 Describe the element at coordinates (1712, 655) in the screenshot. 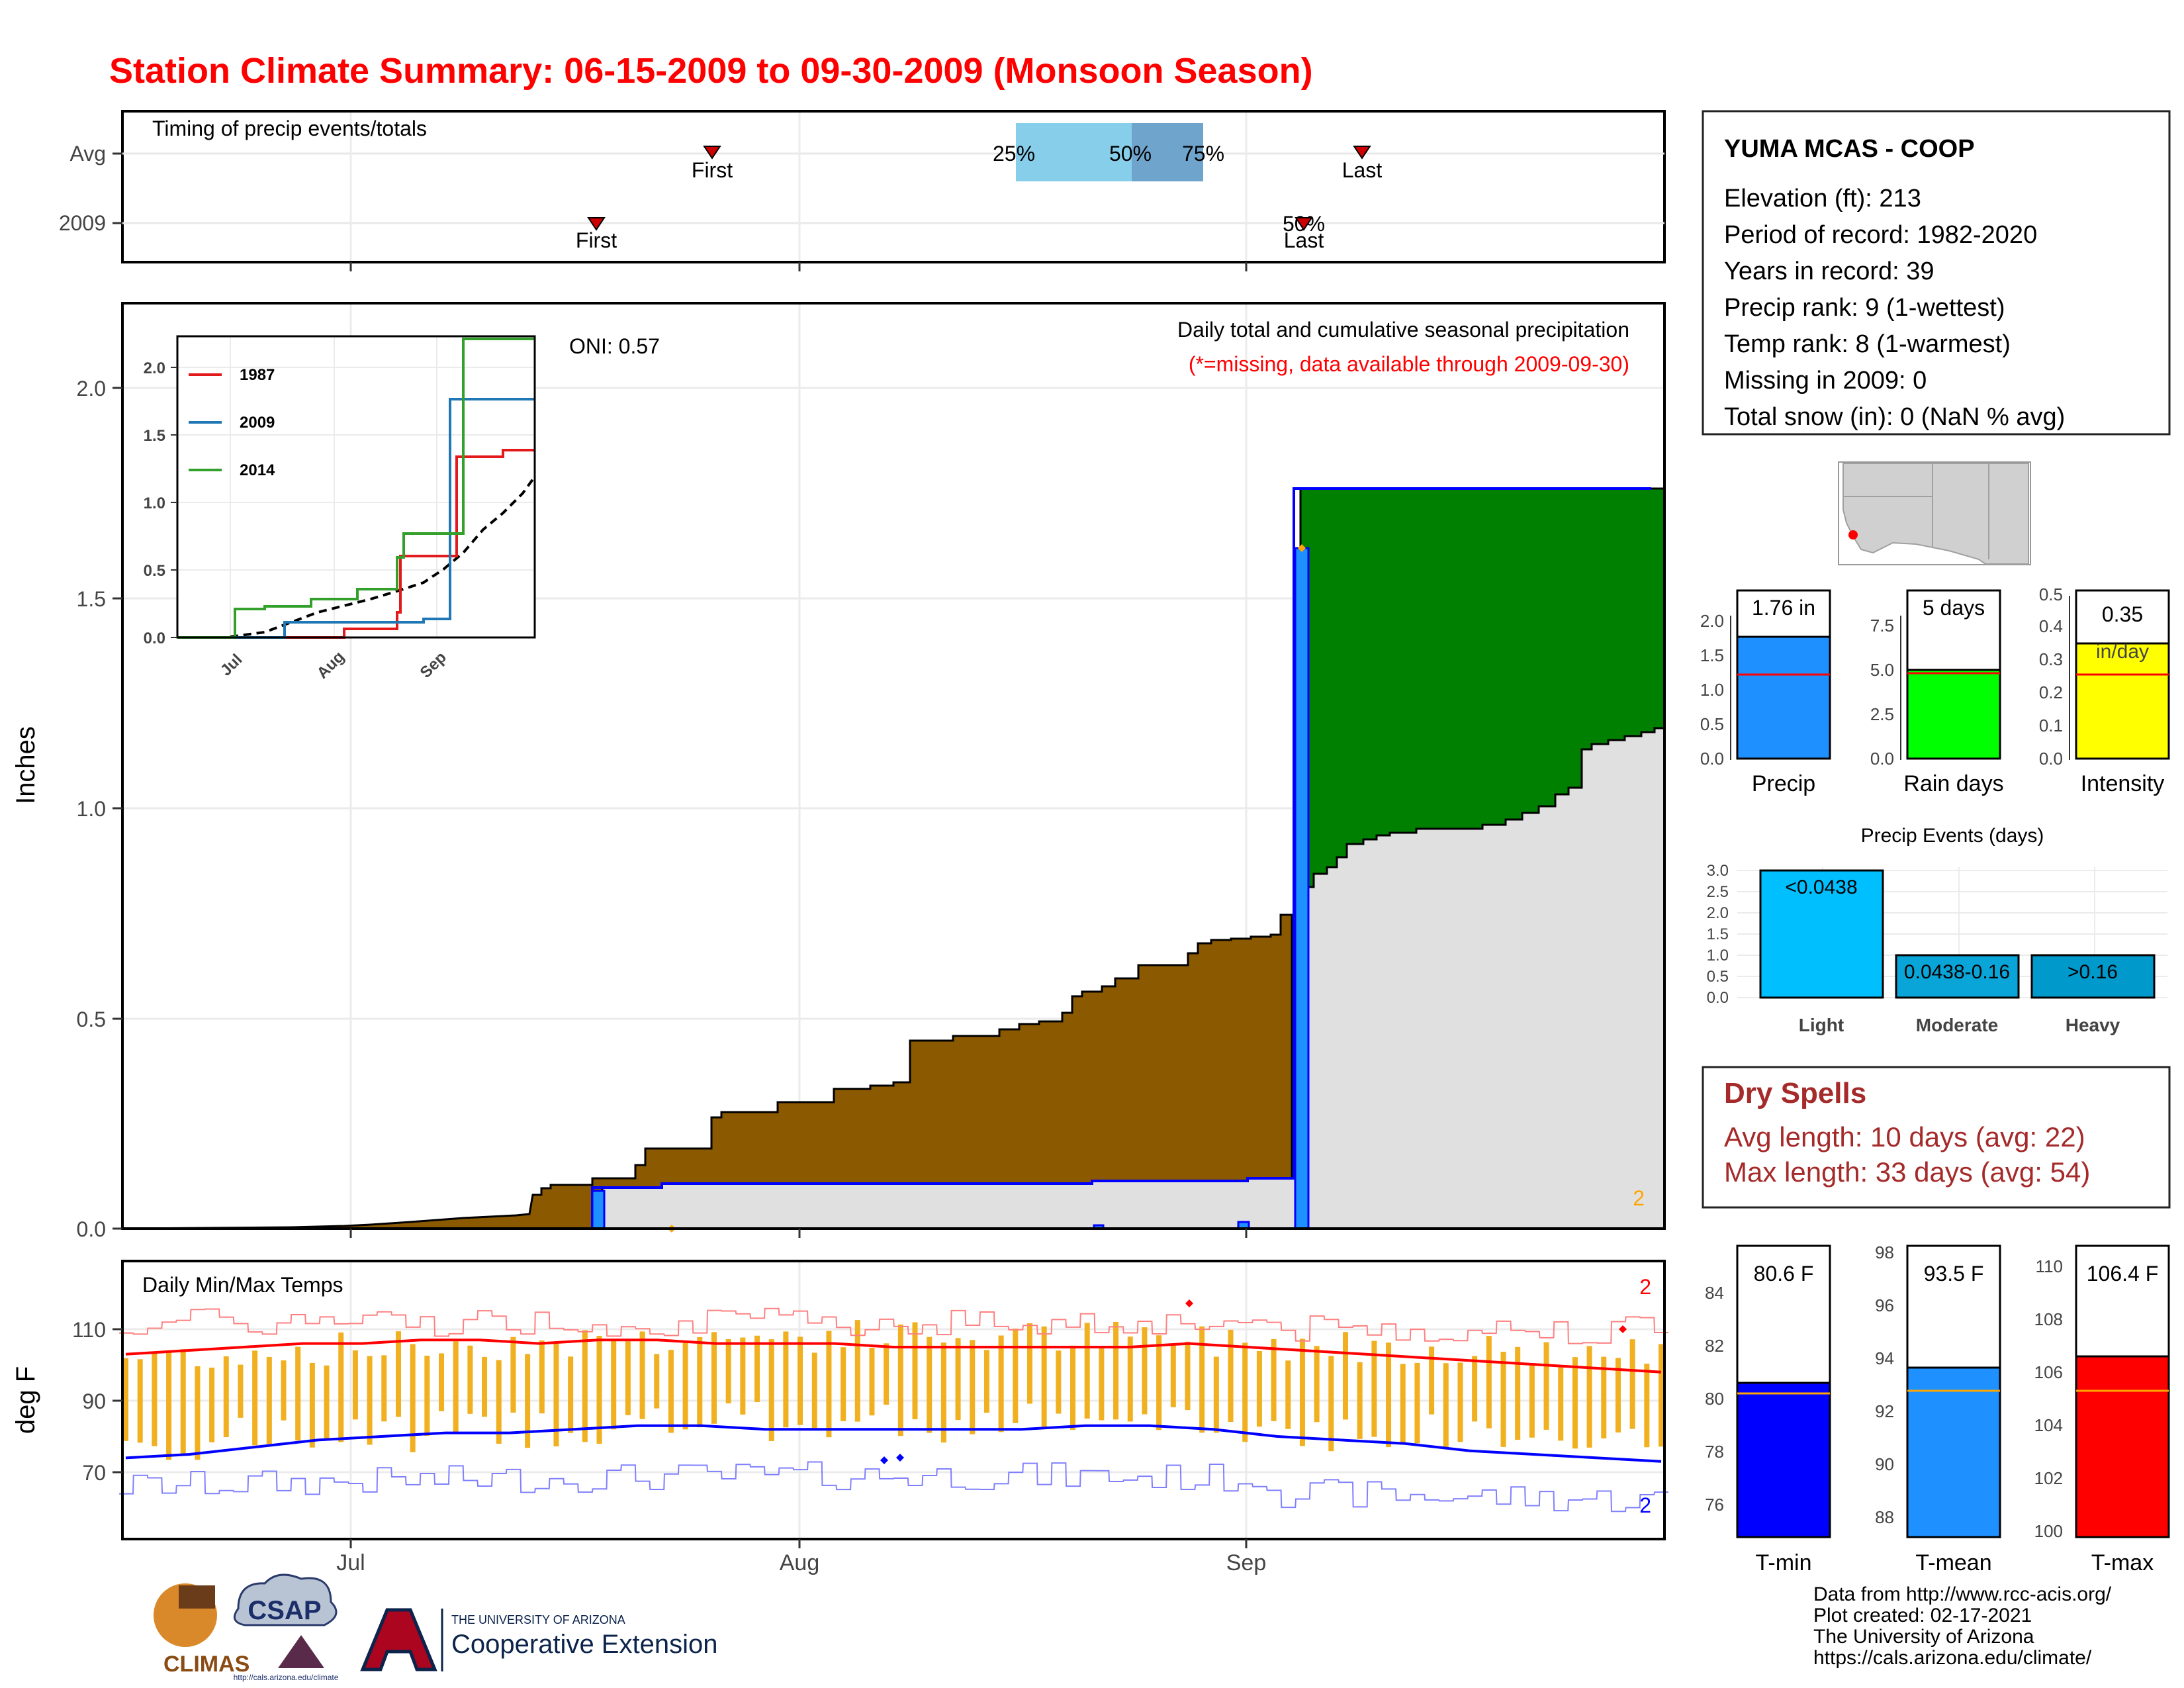

I see `precip-total-tick: 1.5` at that location.